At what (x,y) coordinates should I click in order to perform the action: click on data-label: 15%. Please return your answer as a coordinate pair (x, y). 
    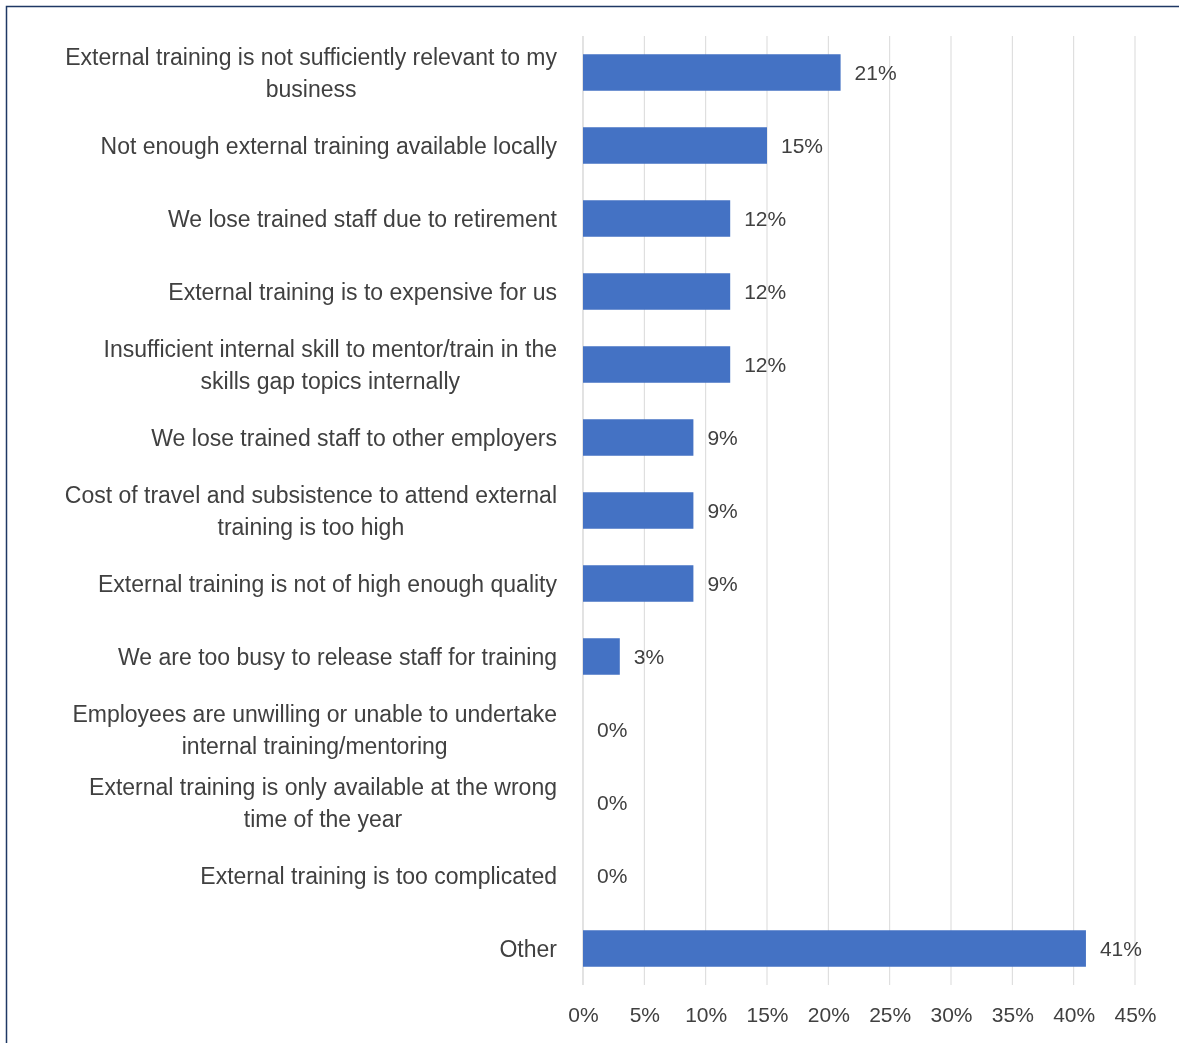
    Looking at the image, I should click on (802, 145).